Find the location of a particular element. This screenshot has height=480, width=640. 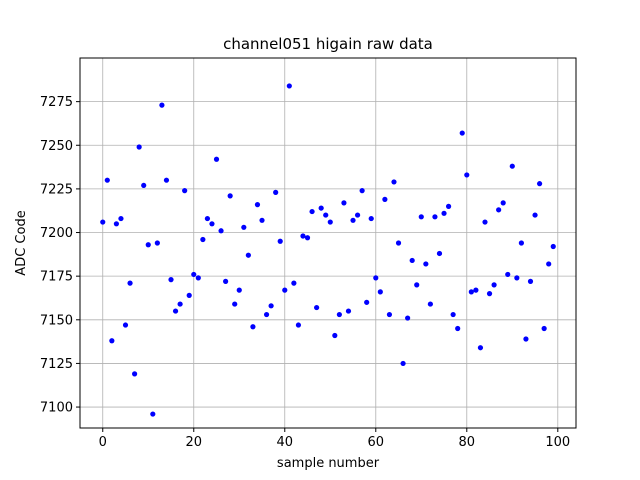

x-tick-label: 80 is located at coordinates (467, 442).